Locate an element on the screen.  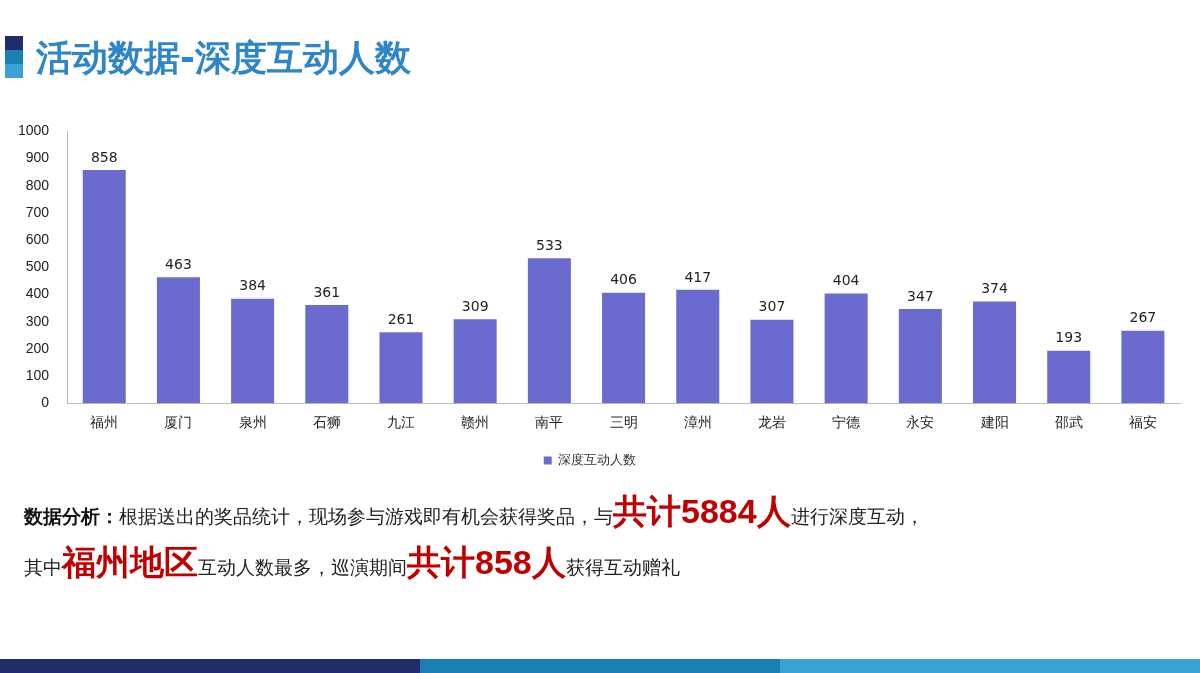
y-tick-label: 400 is located at coordinates (37, 293).